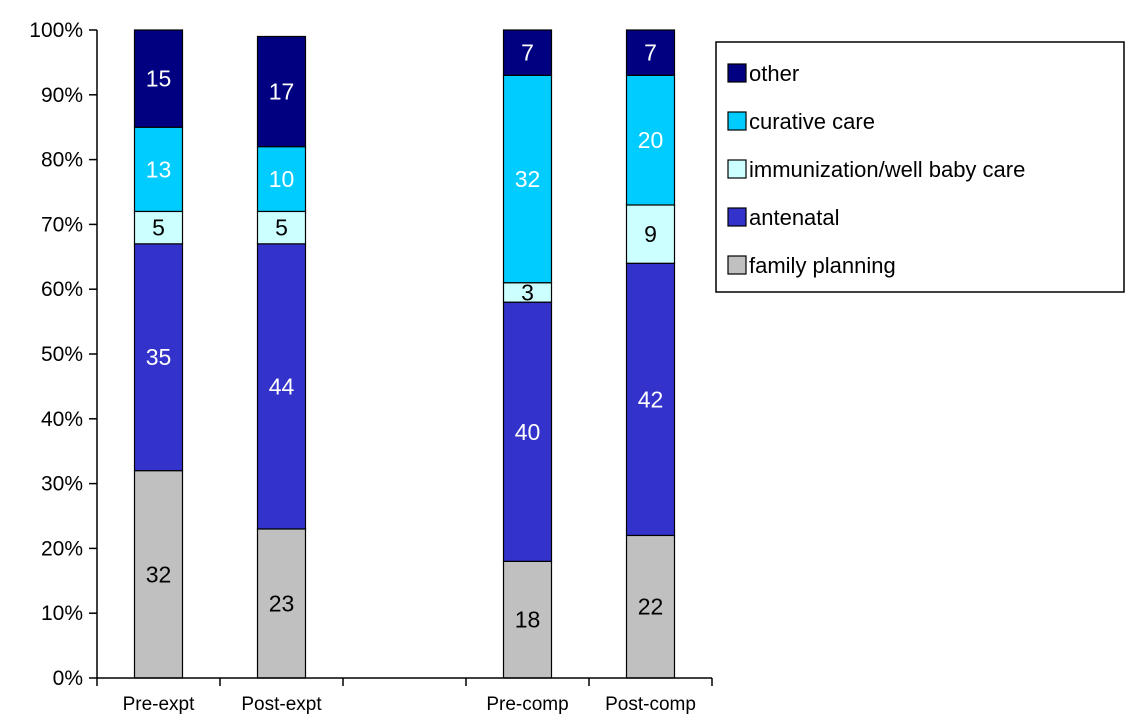  What do you see at coordinates (887, 169) in the screenshot?
I see `legend-label: immunization/well baby care` at bounding box center [887, 169].